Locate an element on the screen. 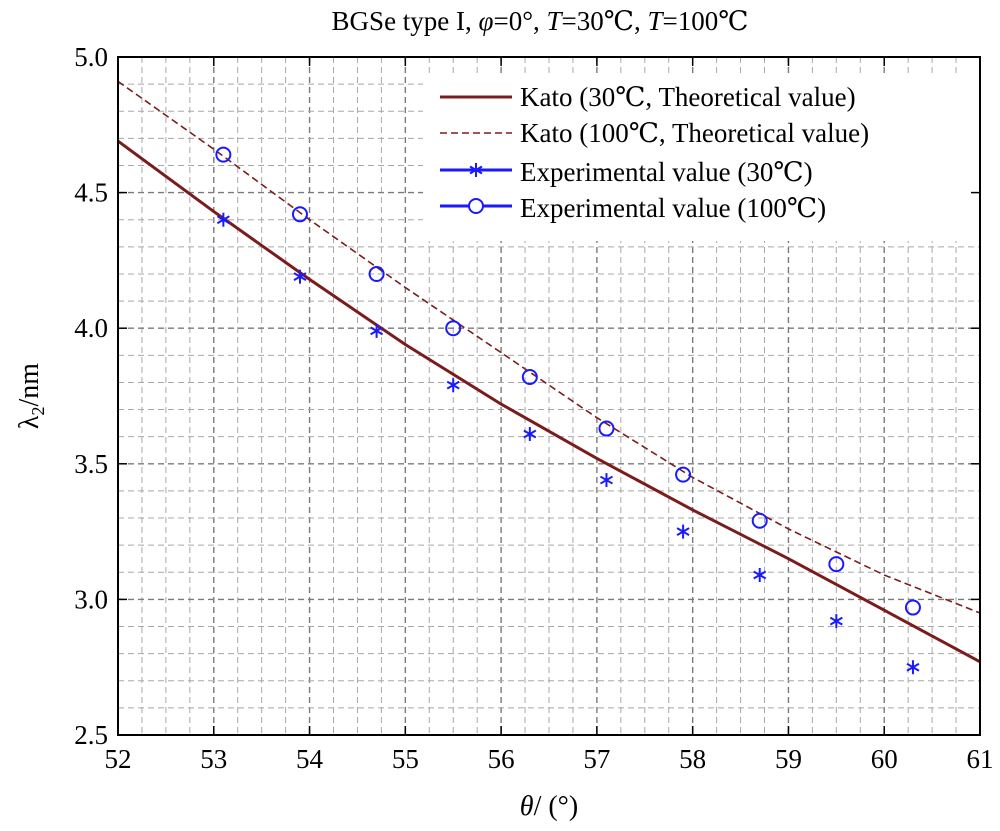 The height and width of the screenshot is (831, 1000). legend-label-exp-30: Experimental value (30℃) is located at coordinates (666, 172).